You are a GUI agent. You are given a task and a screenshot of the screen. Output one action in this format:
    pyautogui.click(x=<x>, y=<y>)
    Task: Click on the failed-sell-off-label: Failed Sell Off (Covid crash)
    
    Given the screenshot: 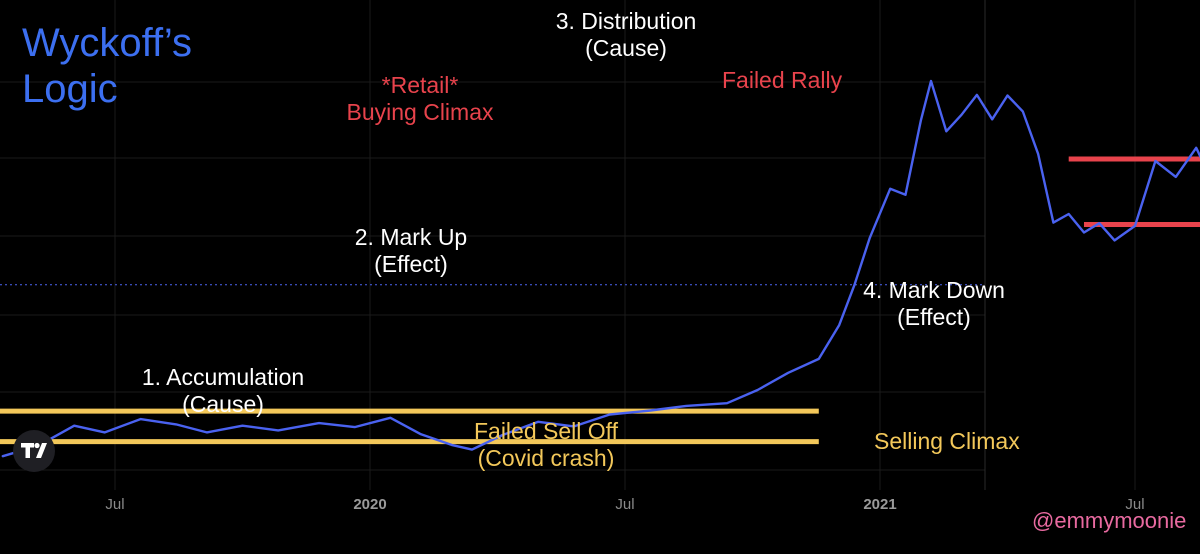 What is the action you would take?
    pyautogui.click(x=546, y=445)
    